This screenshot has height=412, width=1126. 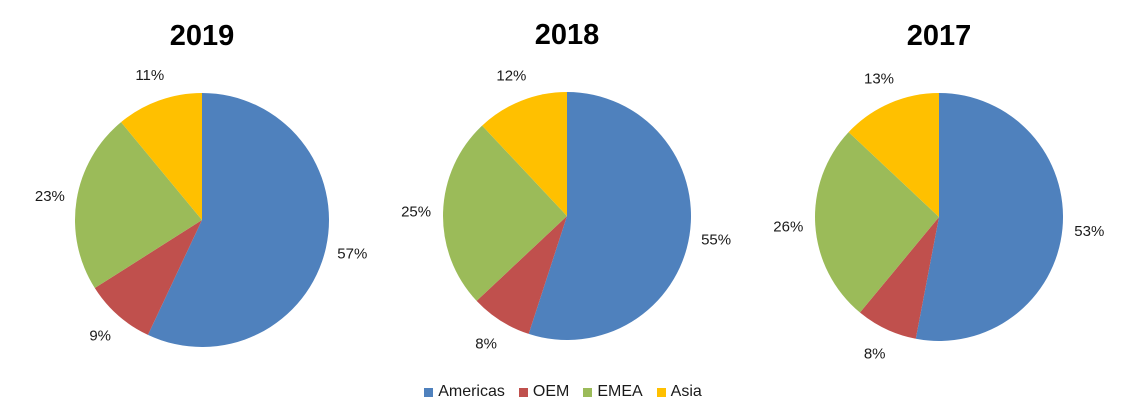 What do you see at coordinates (202, 36) in the screenshot?
I see `chart-title-2019: 2019` at bounding box center [202, 36].